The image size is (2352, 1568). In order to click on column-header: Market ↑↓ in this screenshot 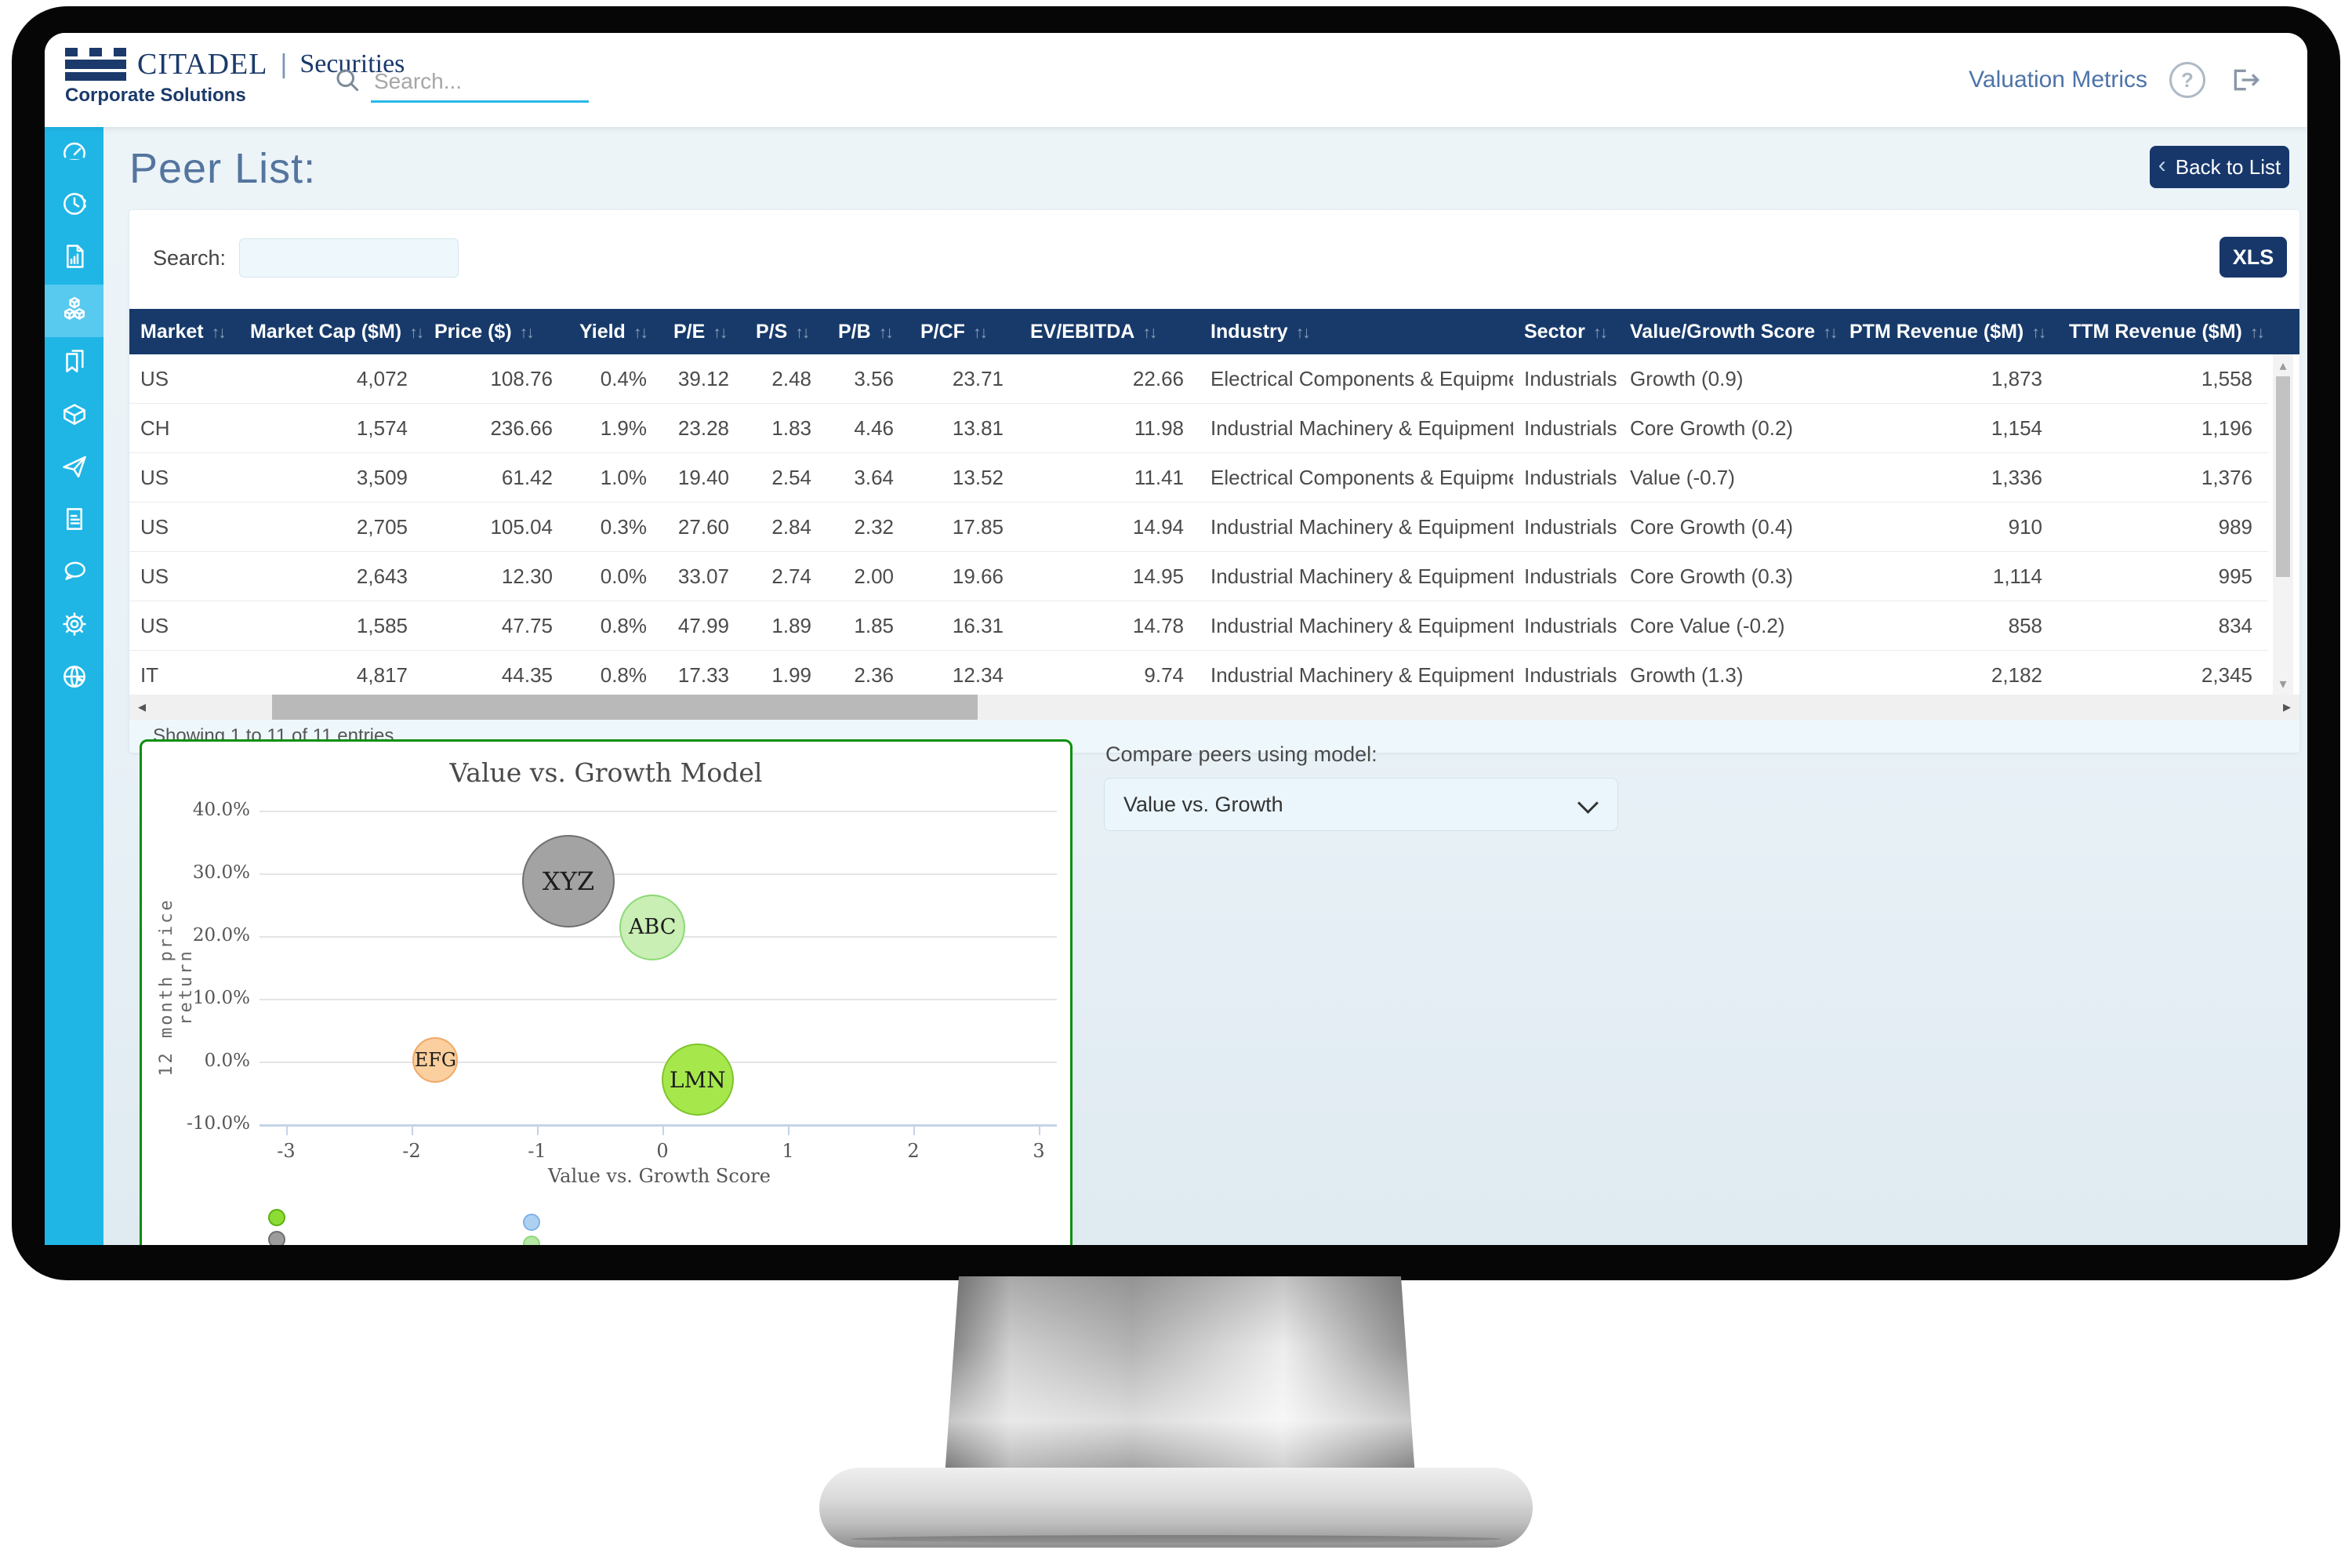, I will do `click(184, 331)`.